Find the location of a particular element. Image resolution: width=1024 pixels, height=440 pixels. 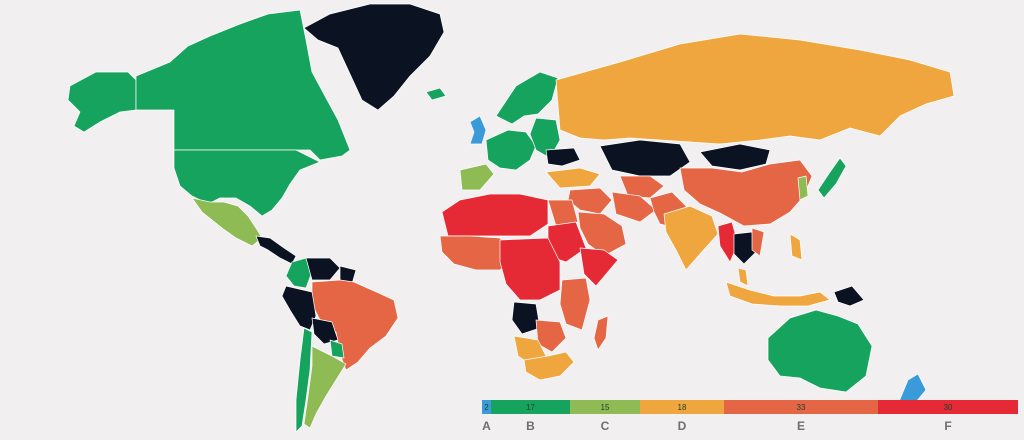

legend-segment-e: 33 is located at coordinates (801, 407).